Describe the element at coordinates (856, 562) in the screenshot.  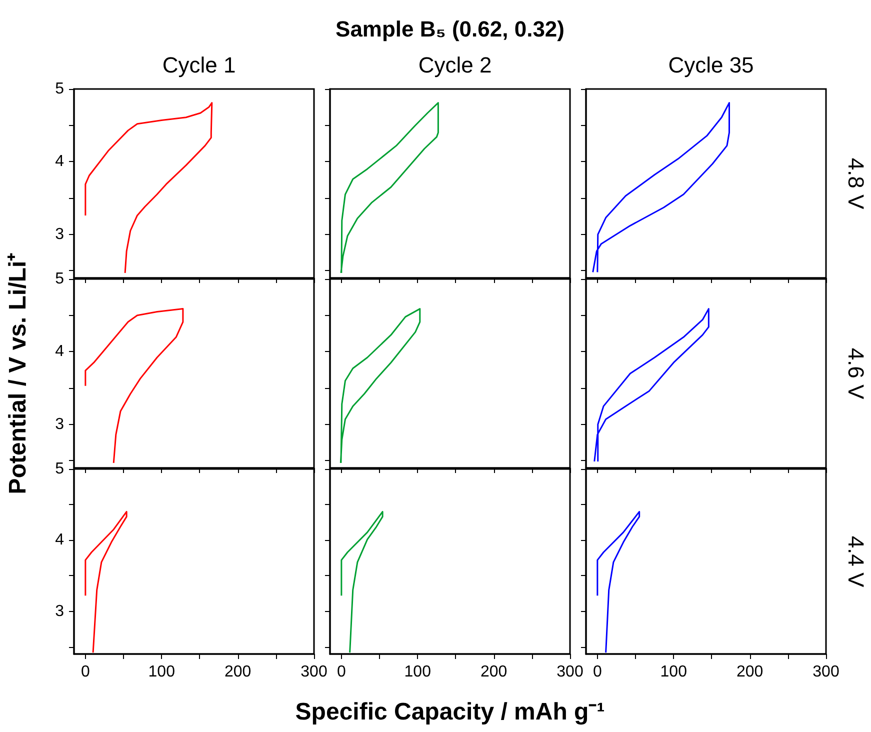
I see `text: 4.4 V` at that location.